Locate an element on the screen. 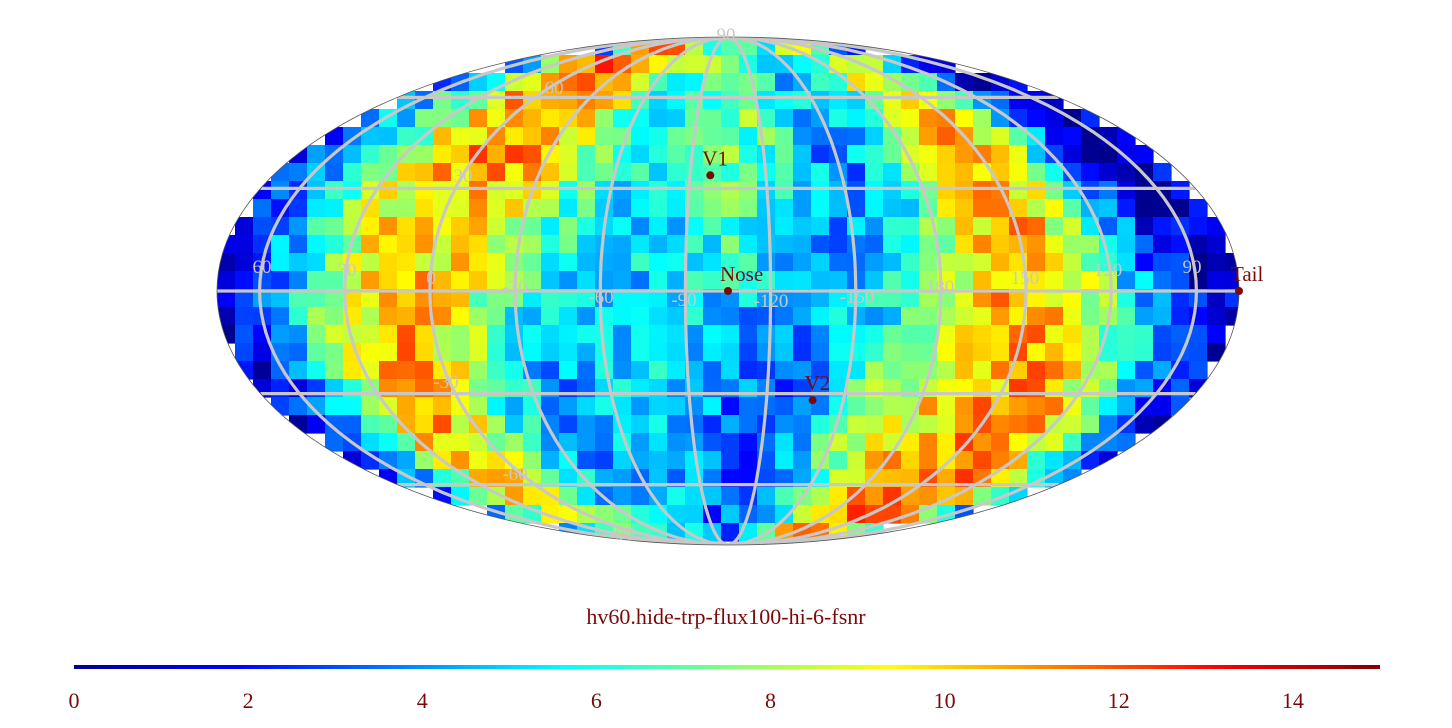 This screenshot has height=728, width=1452. map-title: hv60.hide-trp-flux100-hi-6-fsnr is located at coordinates (726, 616).